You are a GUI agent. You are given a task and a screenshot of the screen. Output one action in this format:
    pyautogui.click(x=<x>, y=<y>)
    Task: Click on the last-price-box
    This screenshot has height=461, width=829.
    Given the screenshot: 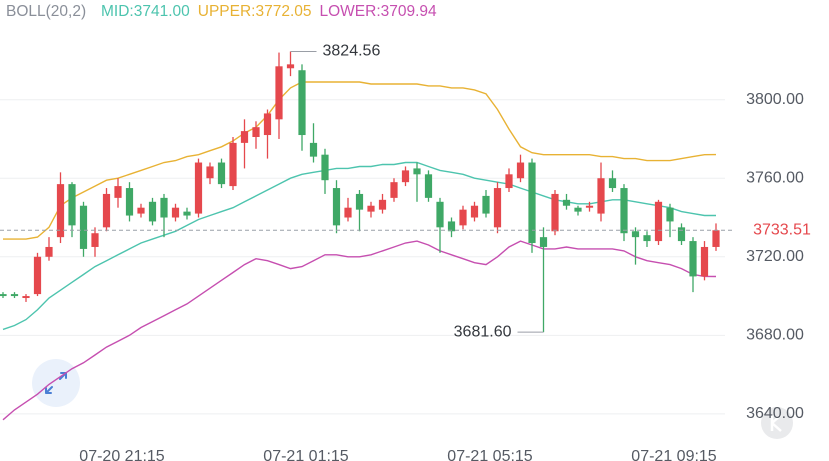 What is the action you would take?
    pyautogui.click(x=782, y=230)
    